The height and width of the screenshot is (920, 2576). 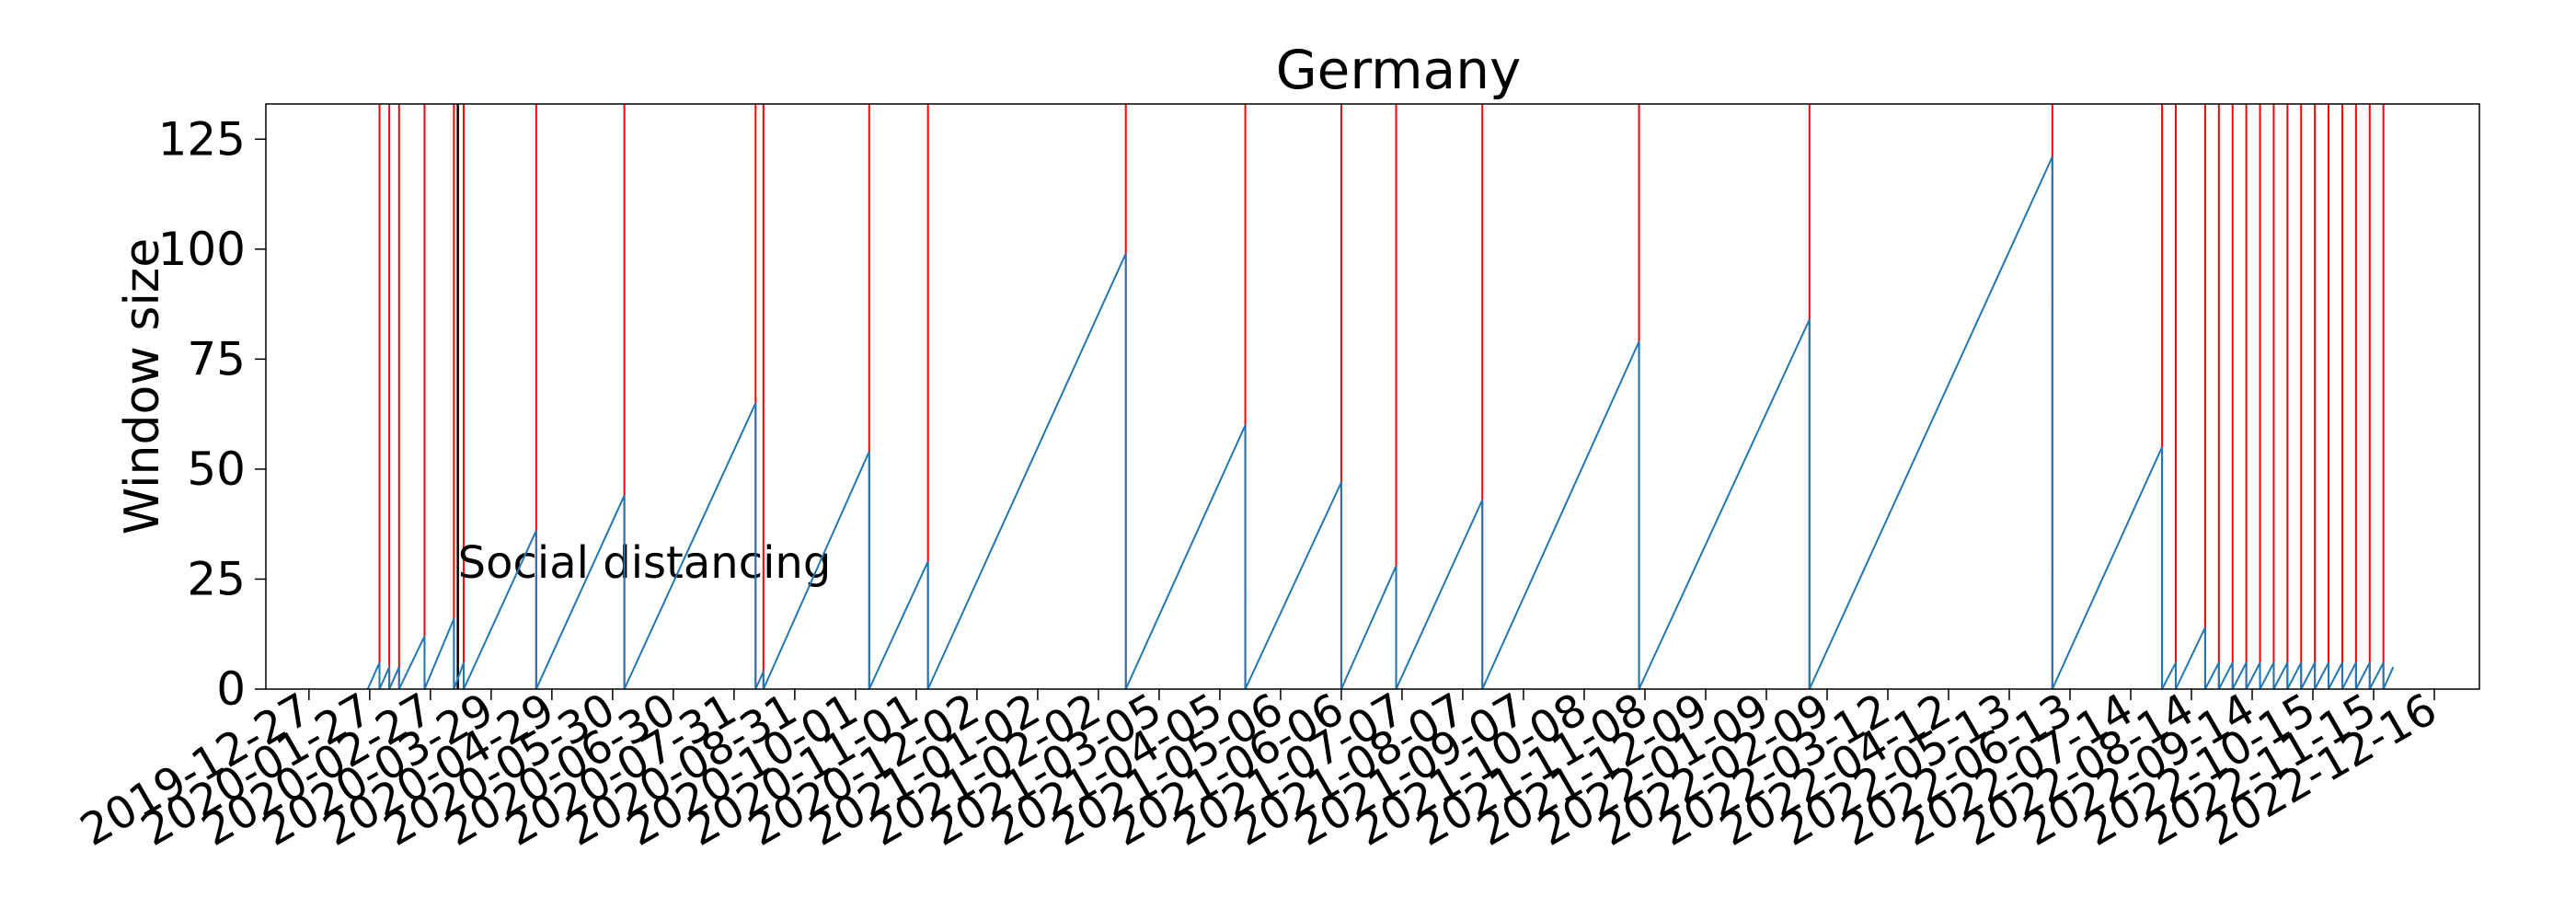 What do you see at coordinates (644, 396) in the screenshot?
I see `black-event-lines: Social distancing` at bounding box center [644, 396].